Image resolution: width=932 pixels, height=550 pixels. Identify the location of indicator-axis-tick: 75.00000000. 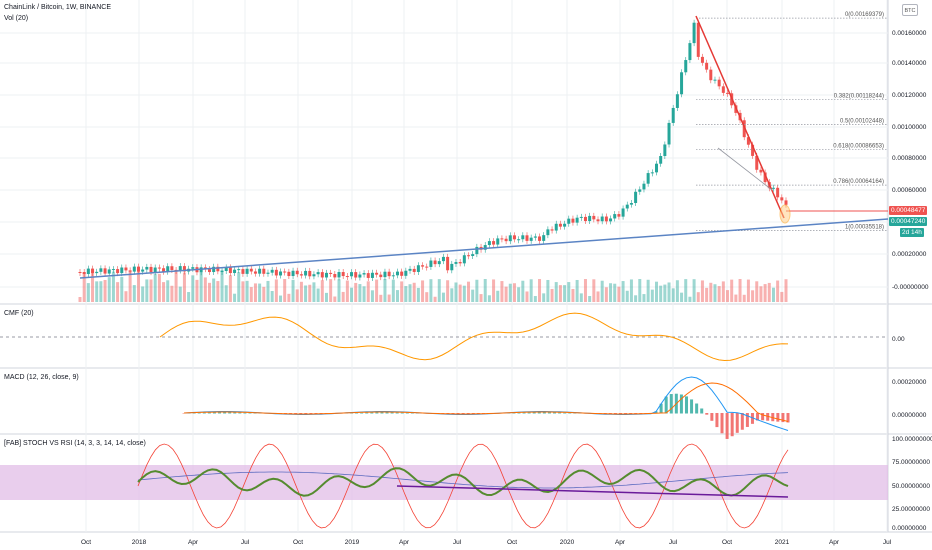
(911, 462).